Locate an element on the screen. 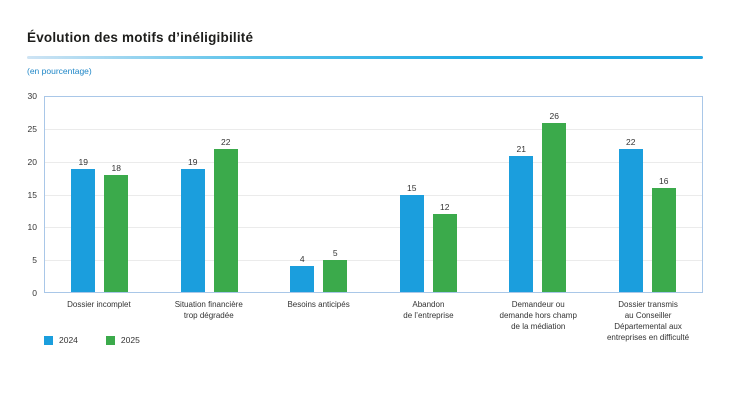 The height and width of the screenshot is (410, 730). bar-value-label: 21 is located at coordinates (521, 148).